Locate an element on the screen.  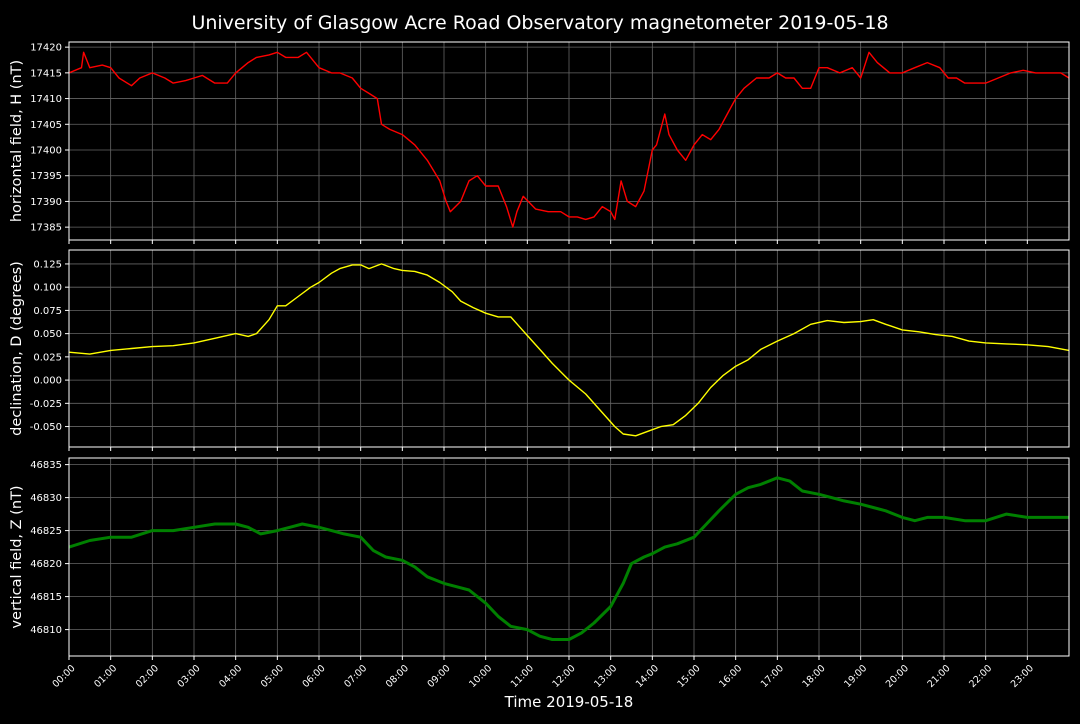
y-tick-label: 17405 is located at coordinates (46, 125).